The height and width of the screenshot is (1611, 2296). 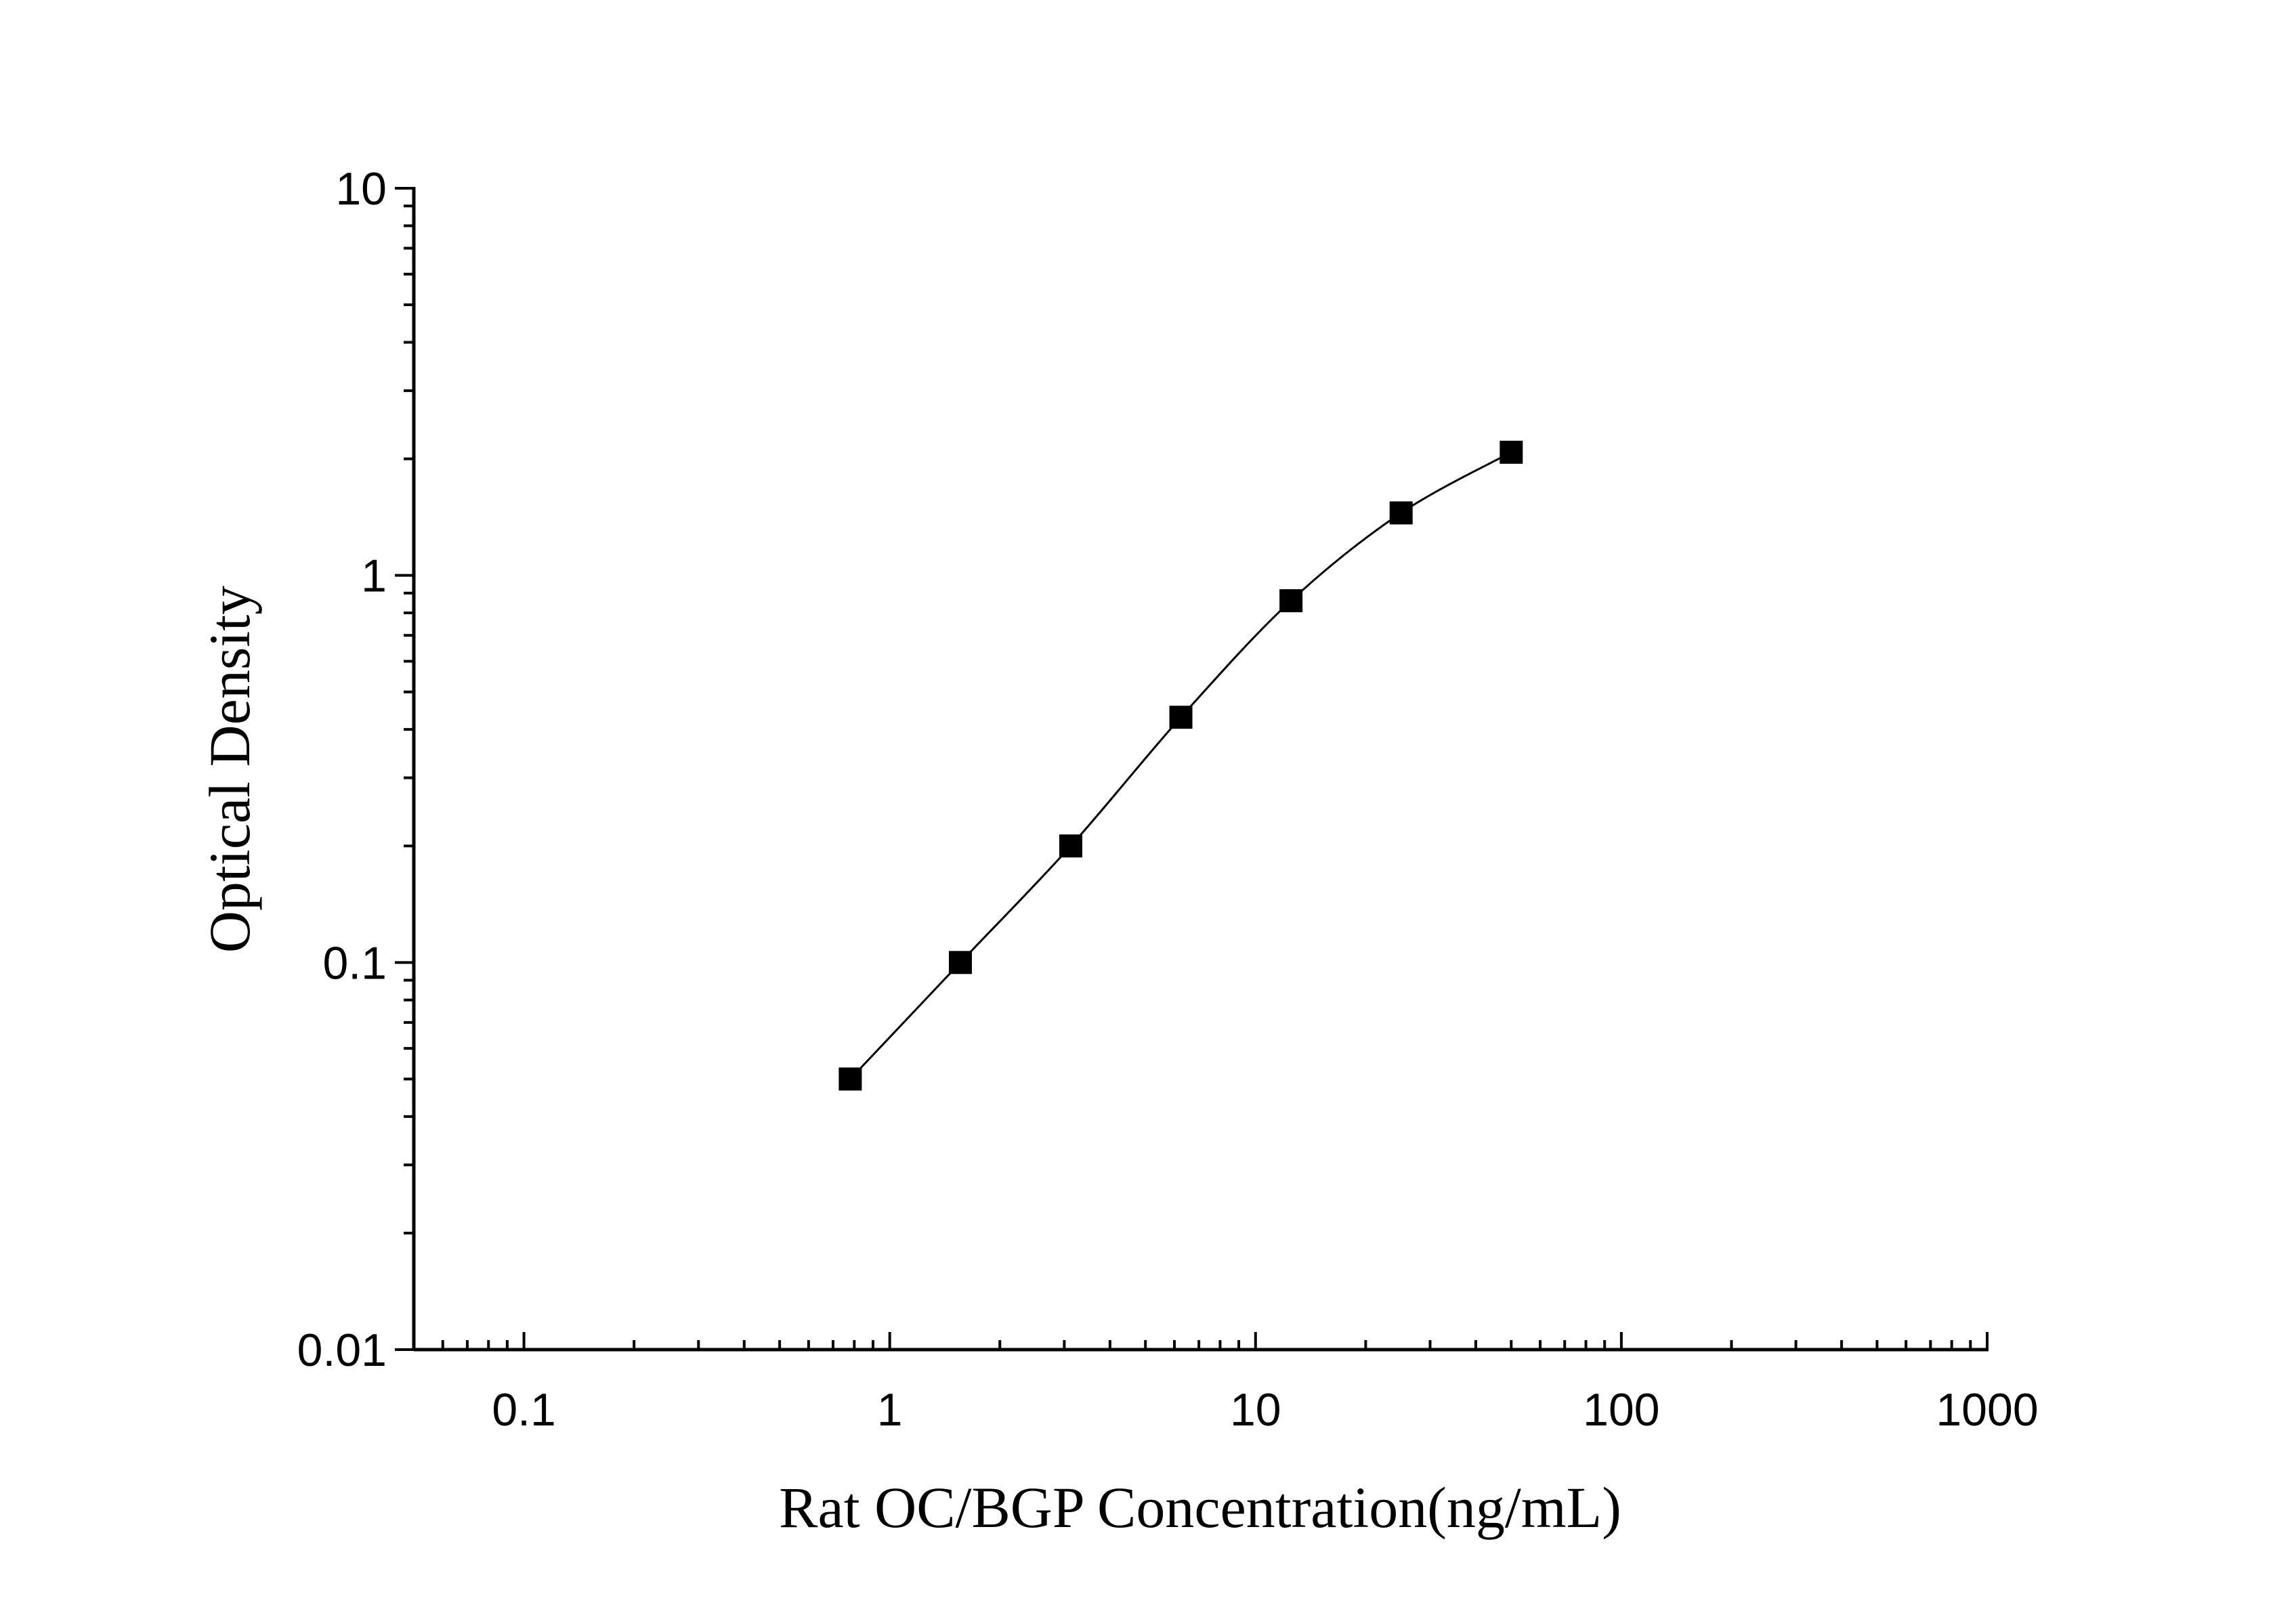 I want to click on y-axis-title: Optical Density, so click(x=229, y=769).